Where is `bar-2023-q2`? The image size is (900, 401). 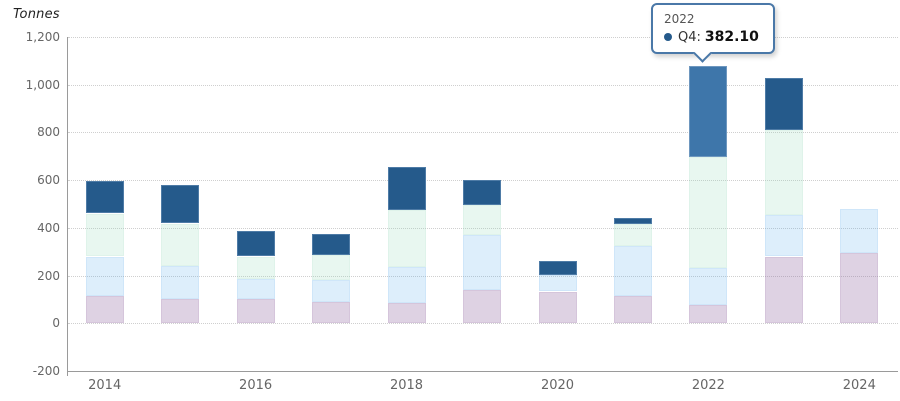 bar-2023-q2 is located at coordinates (783, 235).